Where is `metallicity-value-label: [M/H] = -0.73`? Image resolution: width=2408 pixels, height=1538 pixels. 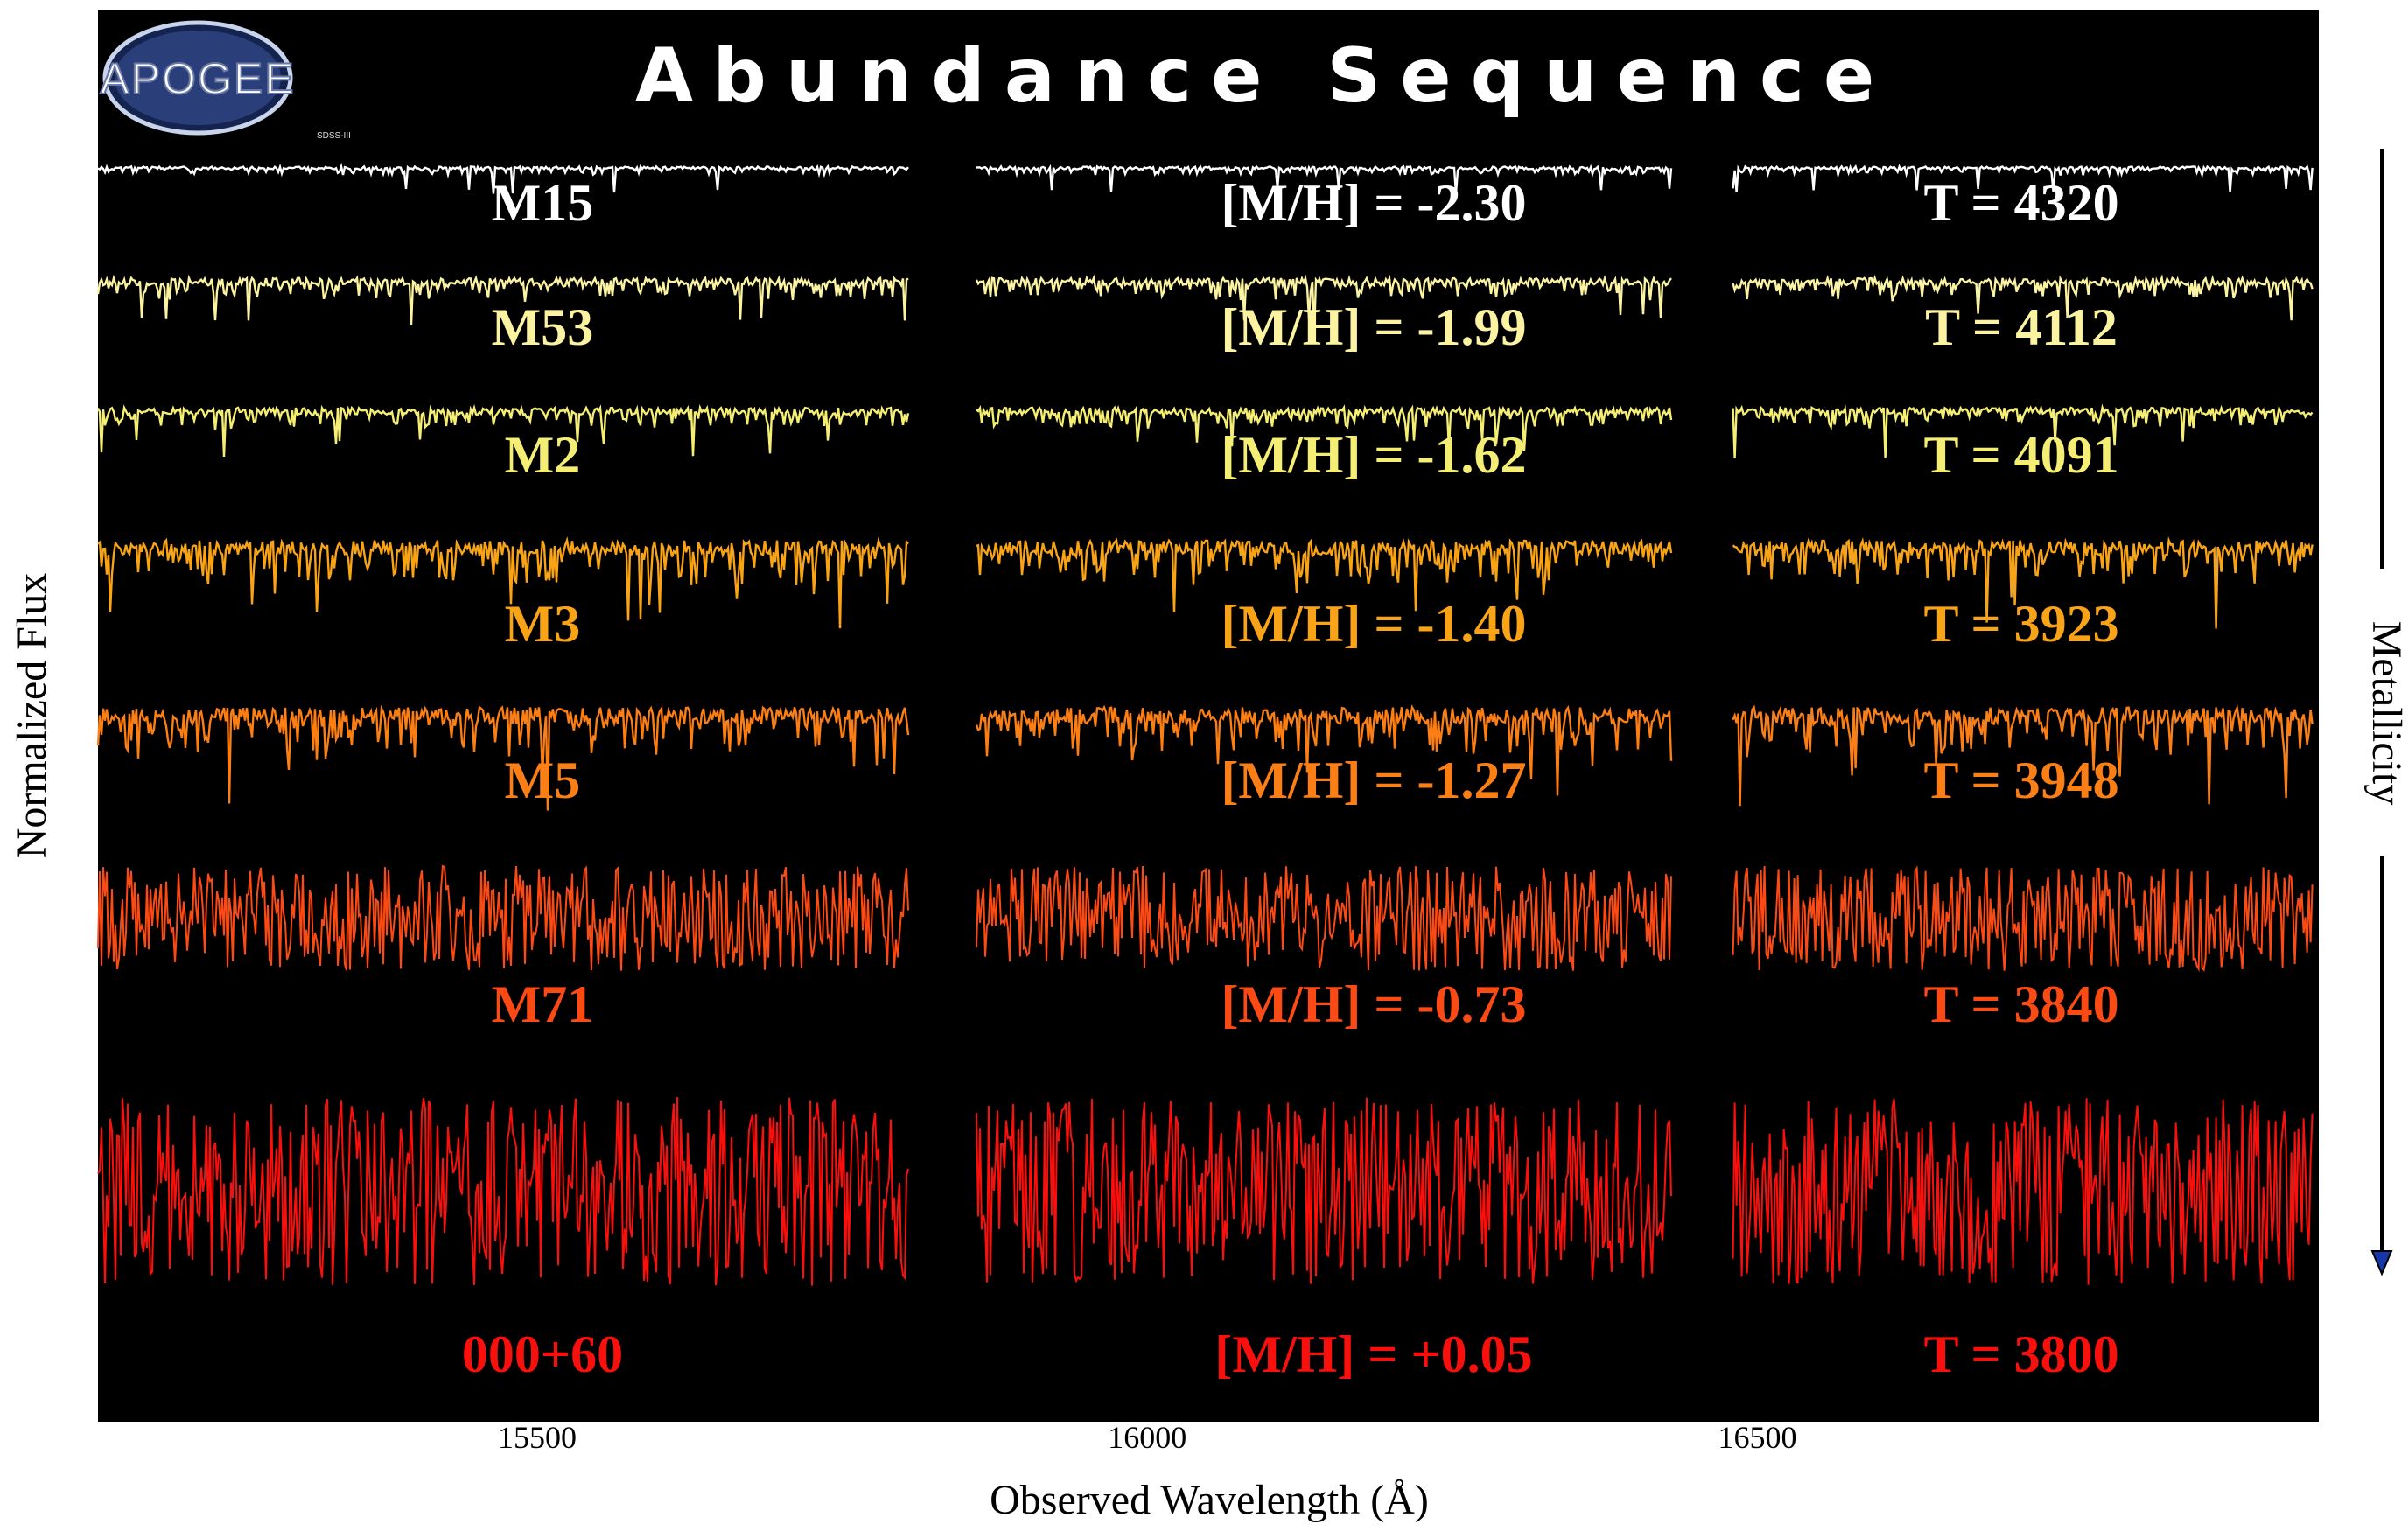 metallicity-value-label: [M/H] = -0.73 is located at coordinates (1373, 1004).